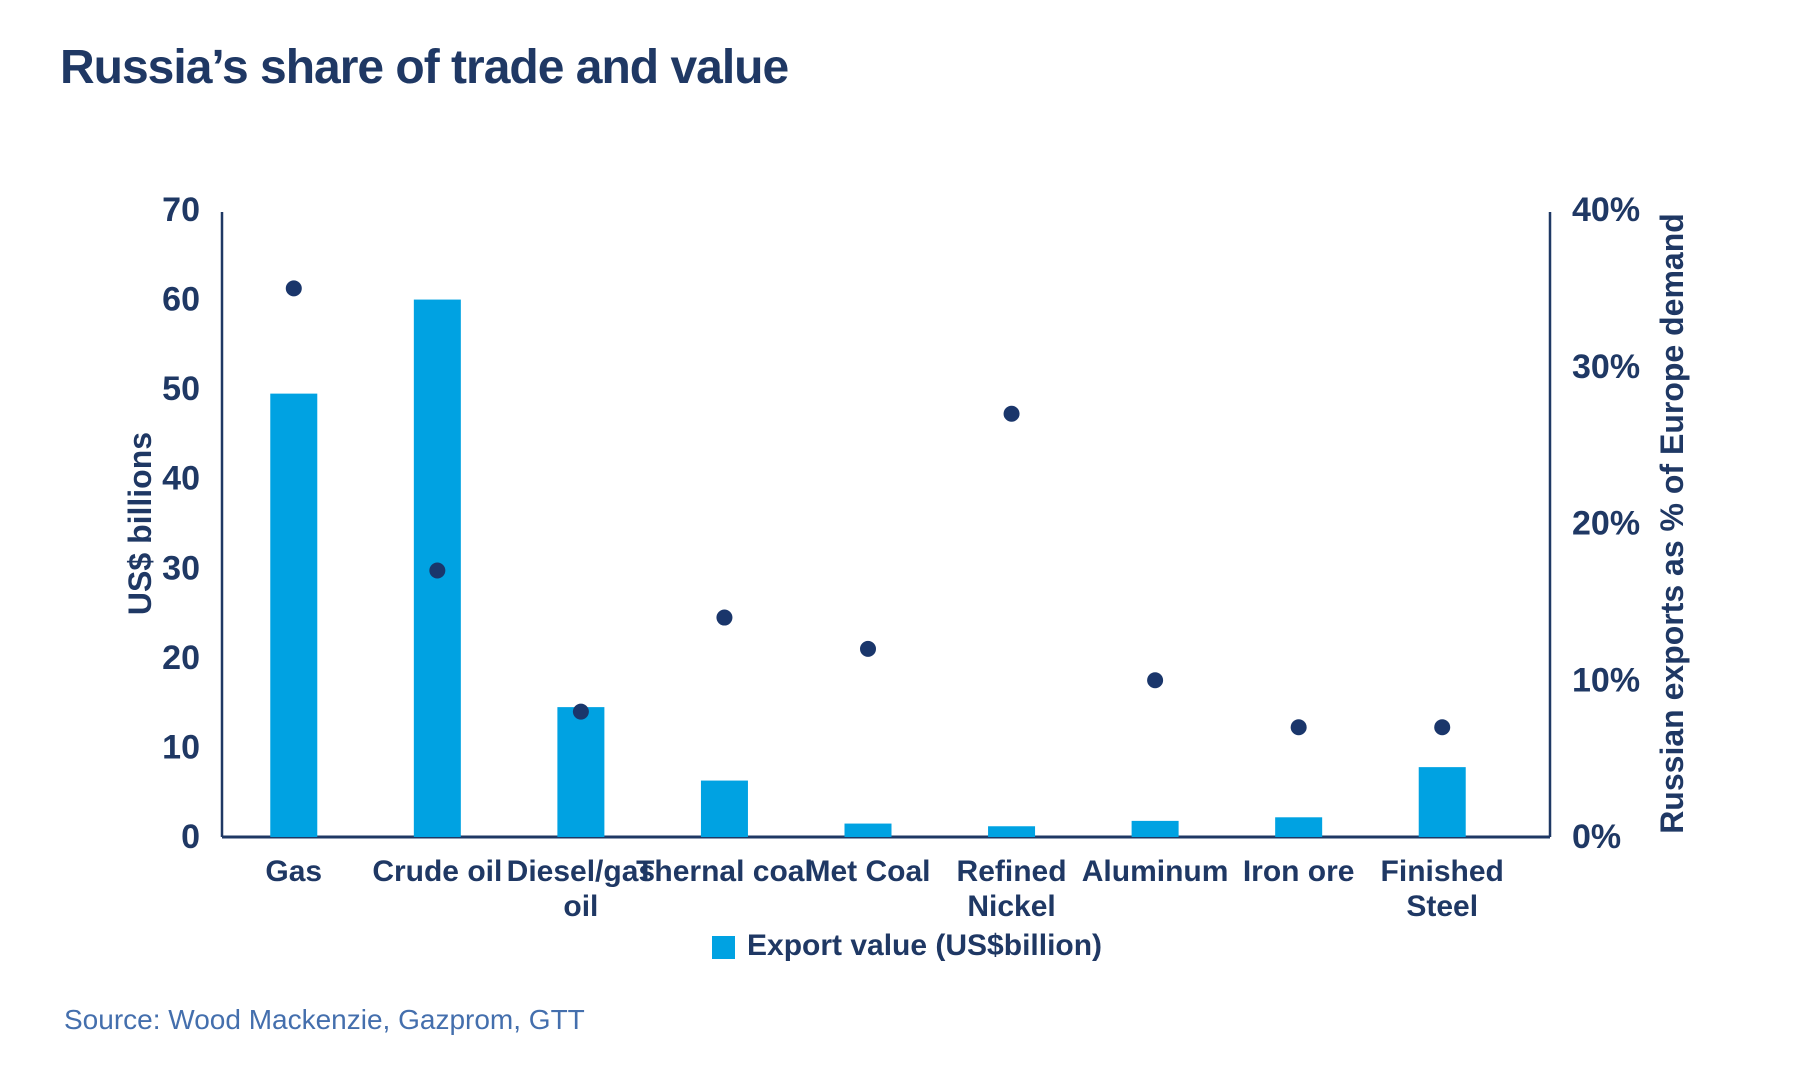  What do you see at coordinates (1606, 367) in the screenshot?
I see `right-axis-tick-label: 30%` at bounding box center [1606, 367].